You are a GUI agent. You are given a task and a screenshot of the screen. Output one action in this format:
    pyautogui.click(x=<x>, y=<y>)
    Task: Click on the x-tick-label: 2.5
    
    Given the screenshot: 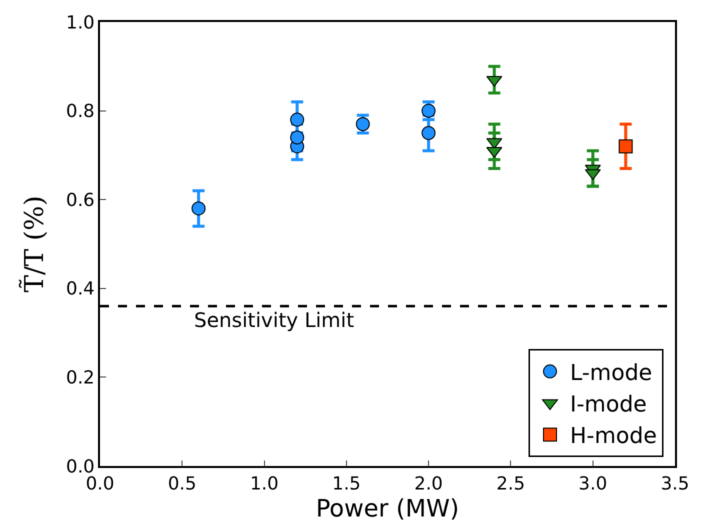 What is the action you would take?
    pyautogui.click(x=511, y=483)
    